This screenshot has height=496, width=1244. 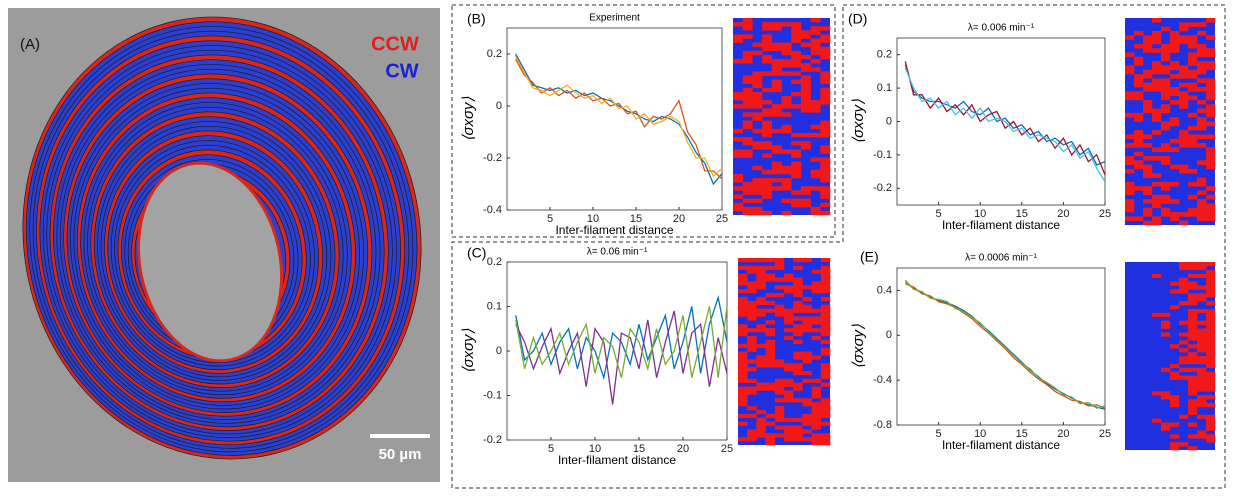 What do you see at coordinates (614, 119) in the screenshot?
I see `plot-area` at bounding box center [614, 119].